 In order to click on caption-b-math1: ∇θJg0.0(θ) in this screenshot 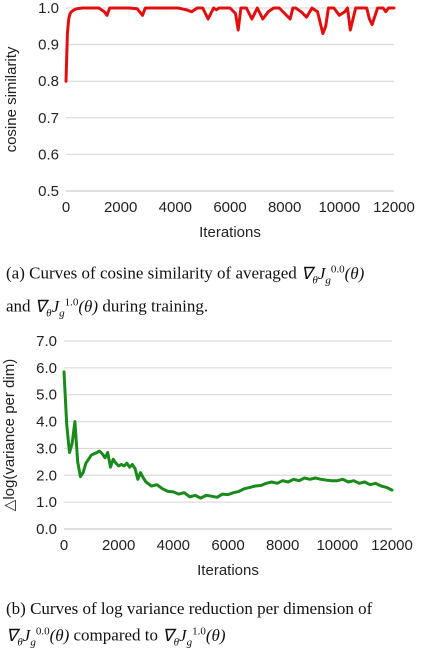, I will do `click(38, 637)`.